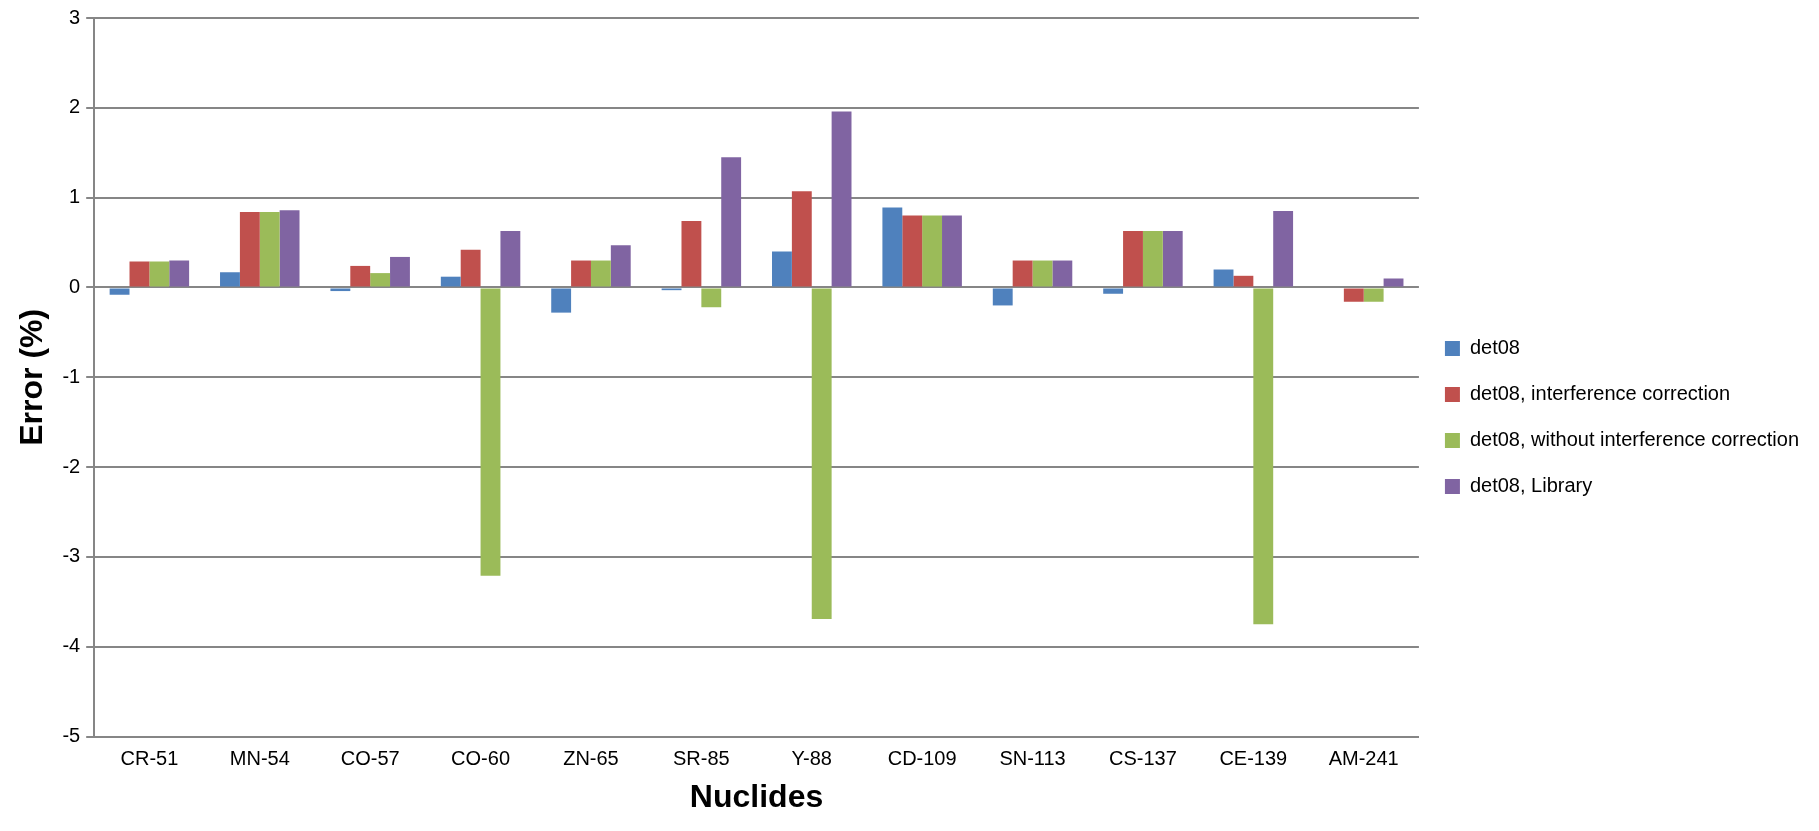  I want to click on x-axis-title: Nuclides, so click(756, 795).